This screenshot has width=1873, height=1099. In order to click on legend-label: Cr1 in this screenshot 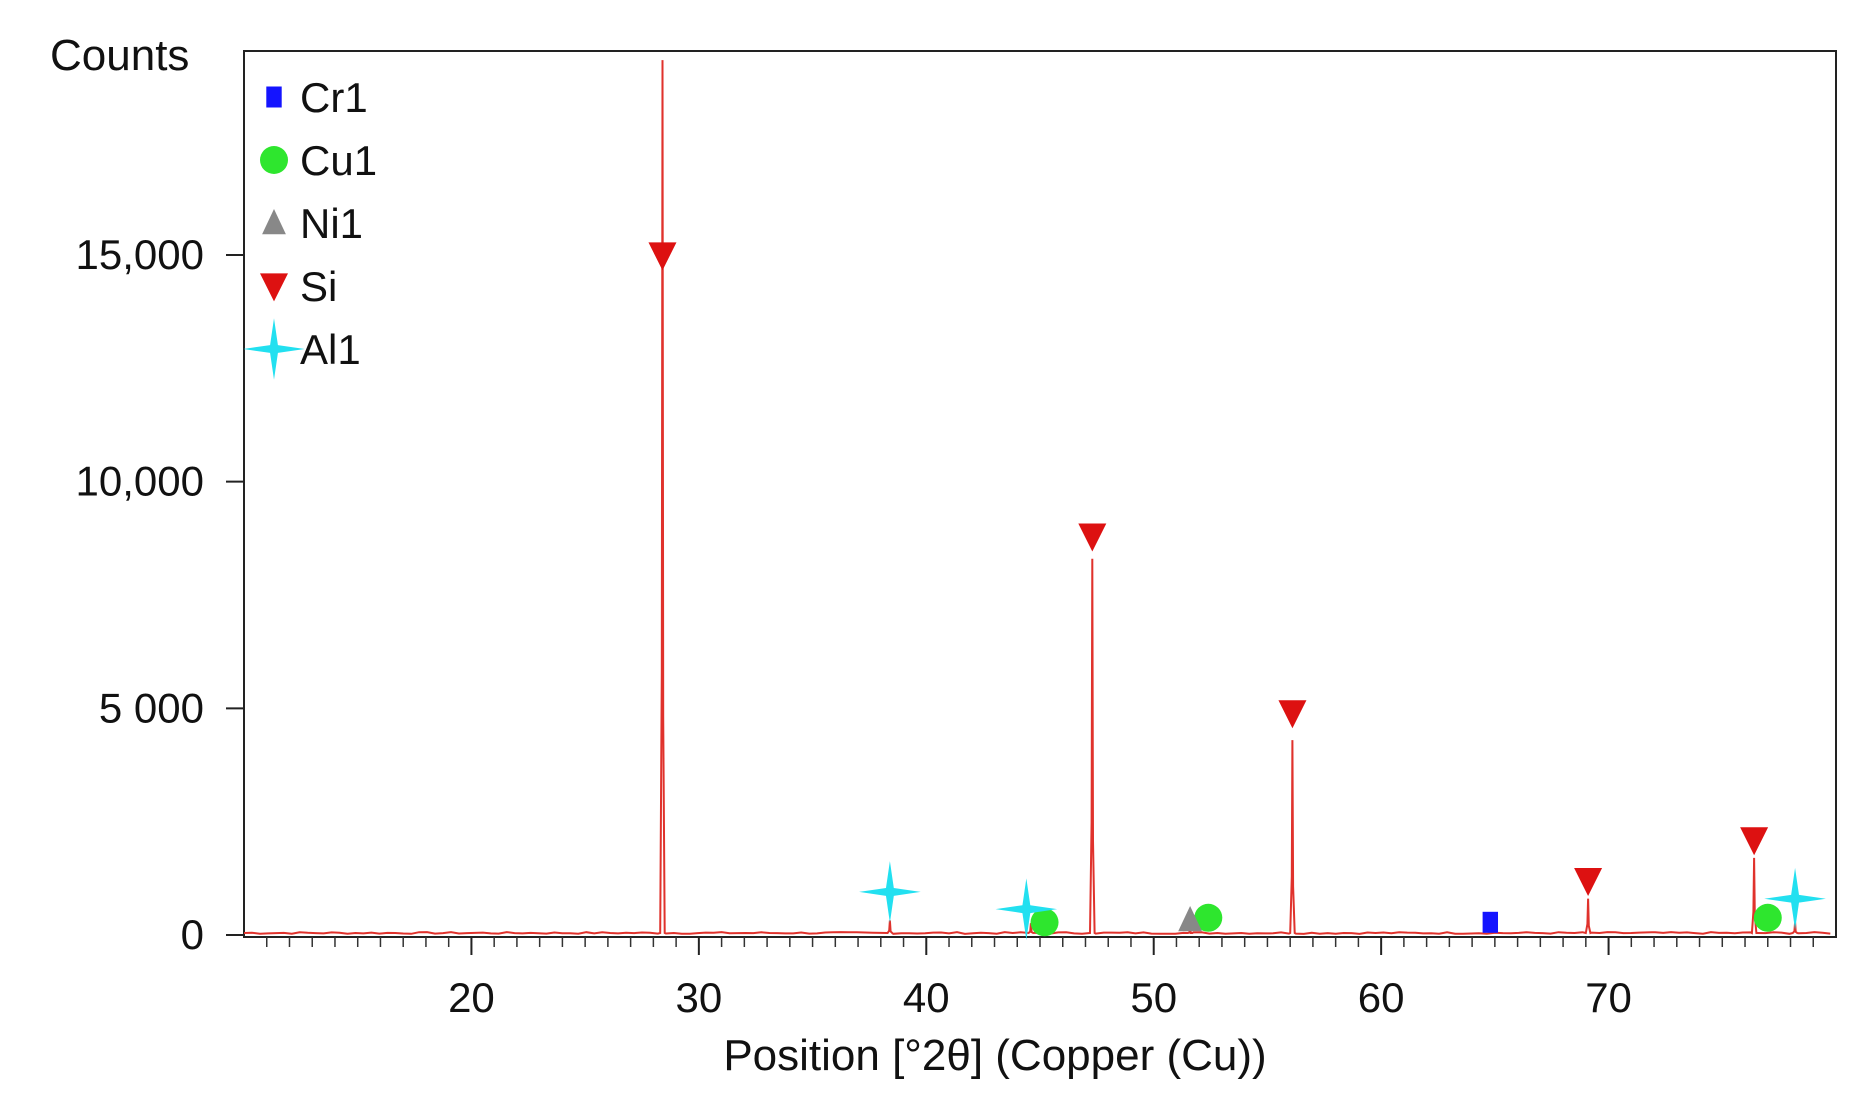, I will do `click(334, 97)`.